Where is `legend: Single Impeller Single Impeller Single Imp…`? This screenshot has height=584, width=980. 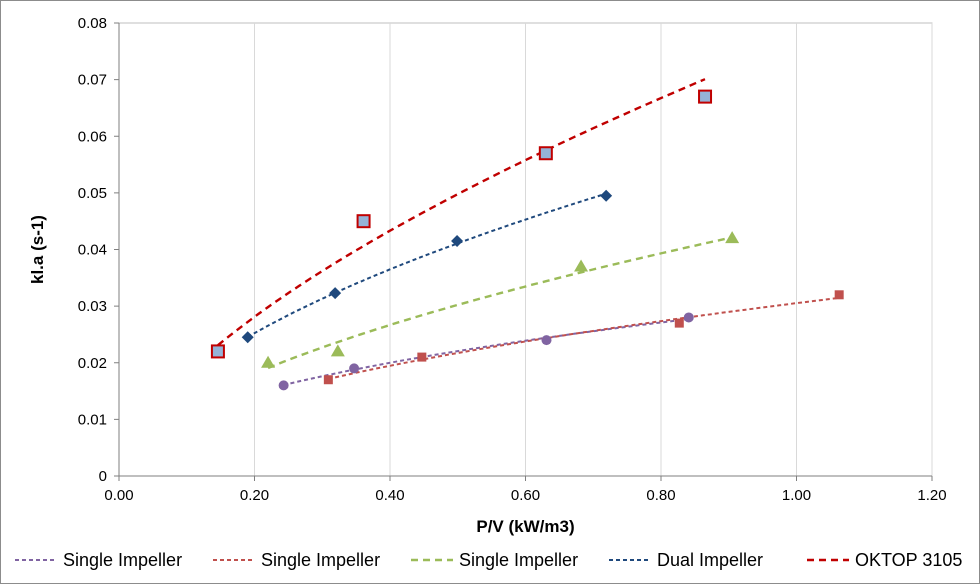
legend: Single Impeller Single Impeller Single Imp… is located at coordinates (488, 560).